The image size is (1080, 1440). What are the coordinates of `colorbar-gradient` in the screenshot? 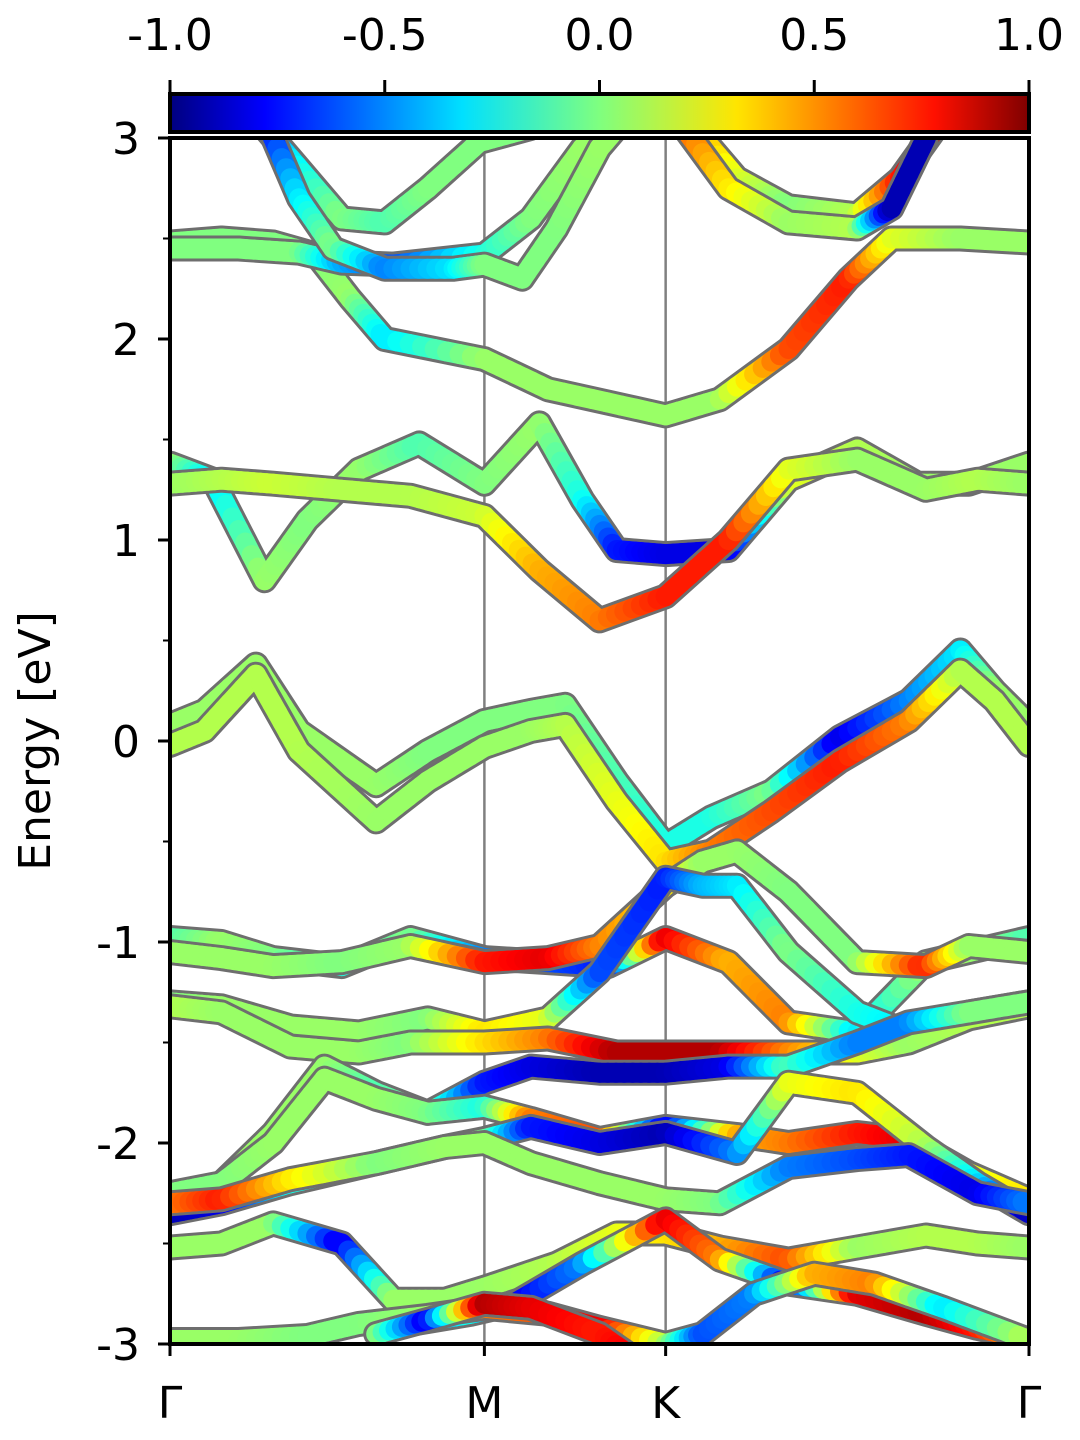 It's located at (599, 113).